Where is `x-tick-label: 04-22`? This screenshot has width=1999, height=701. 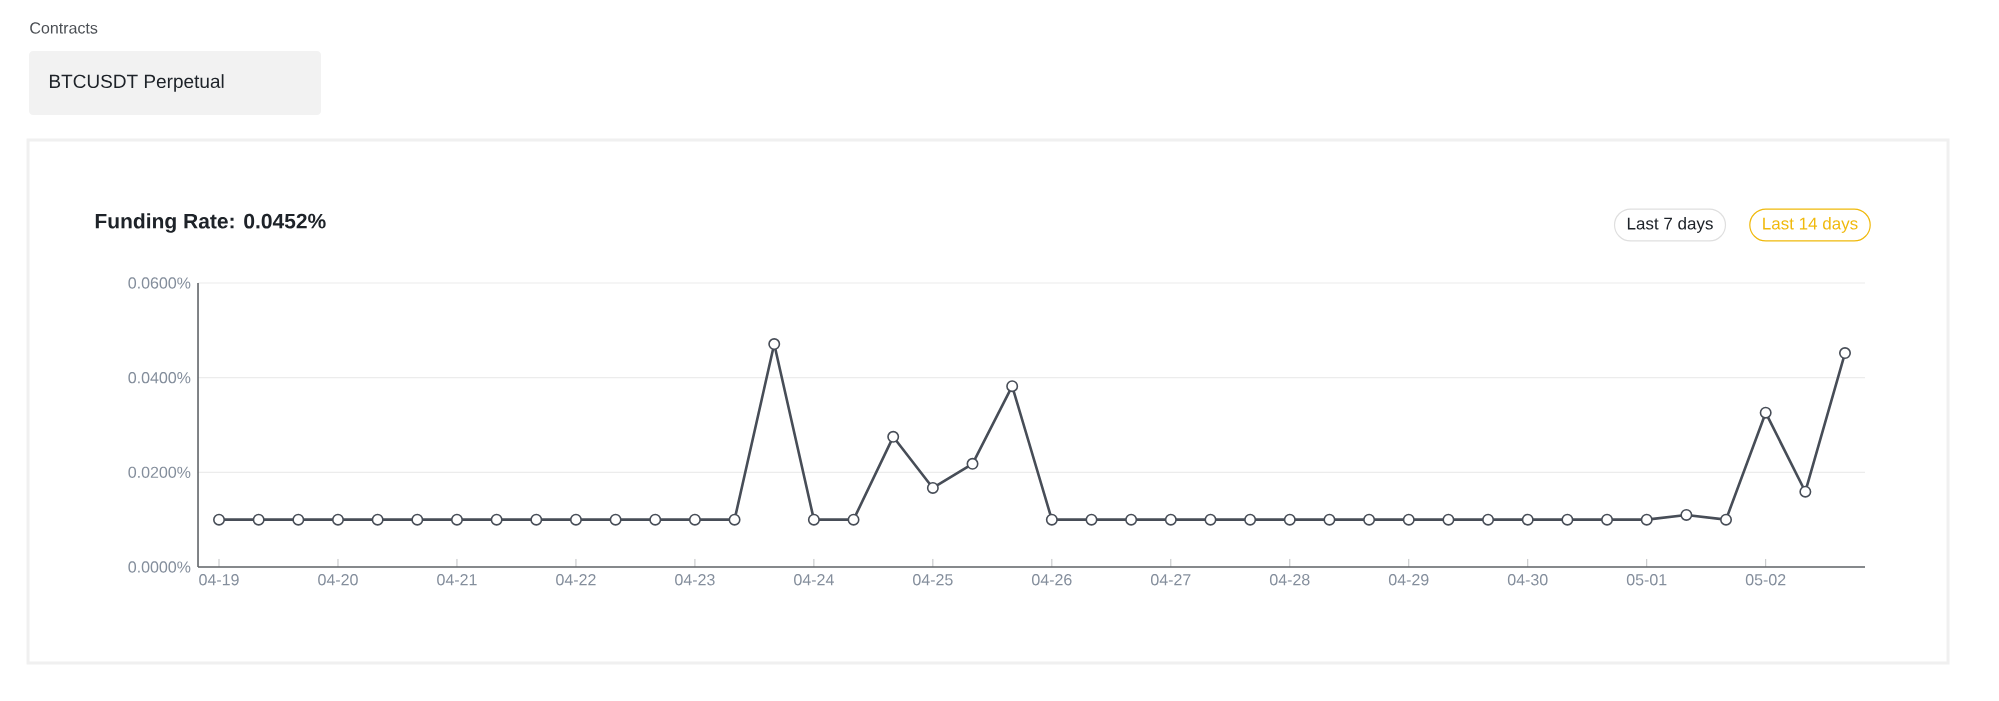 x-tick-label: 04-22 is located at coordinates (576, 580).